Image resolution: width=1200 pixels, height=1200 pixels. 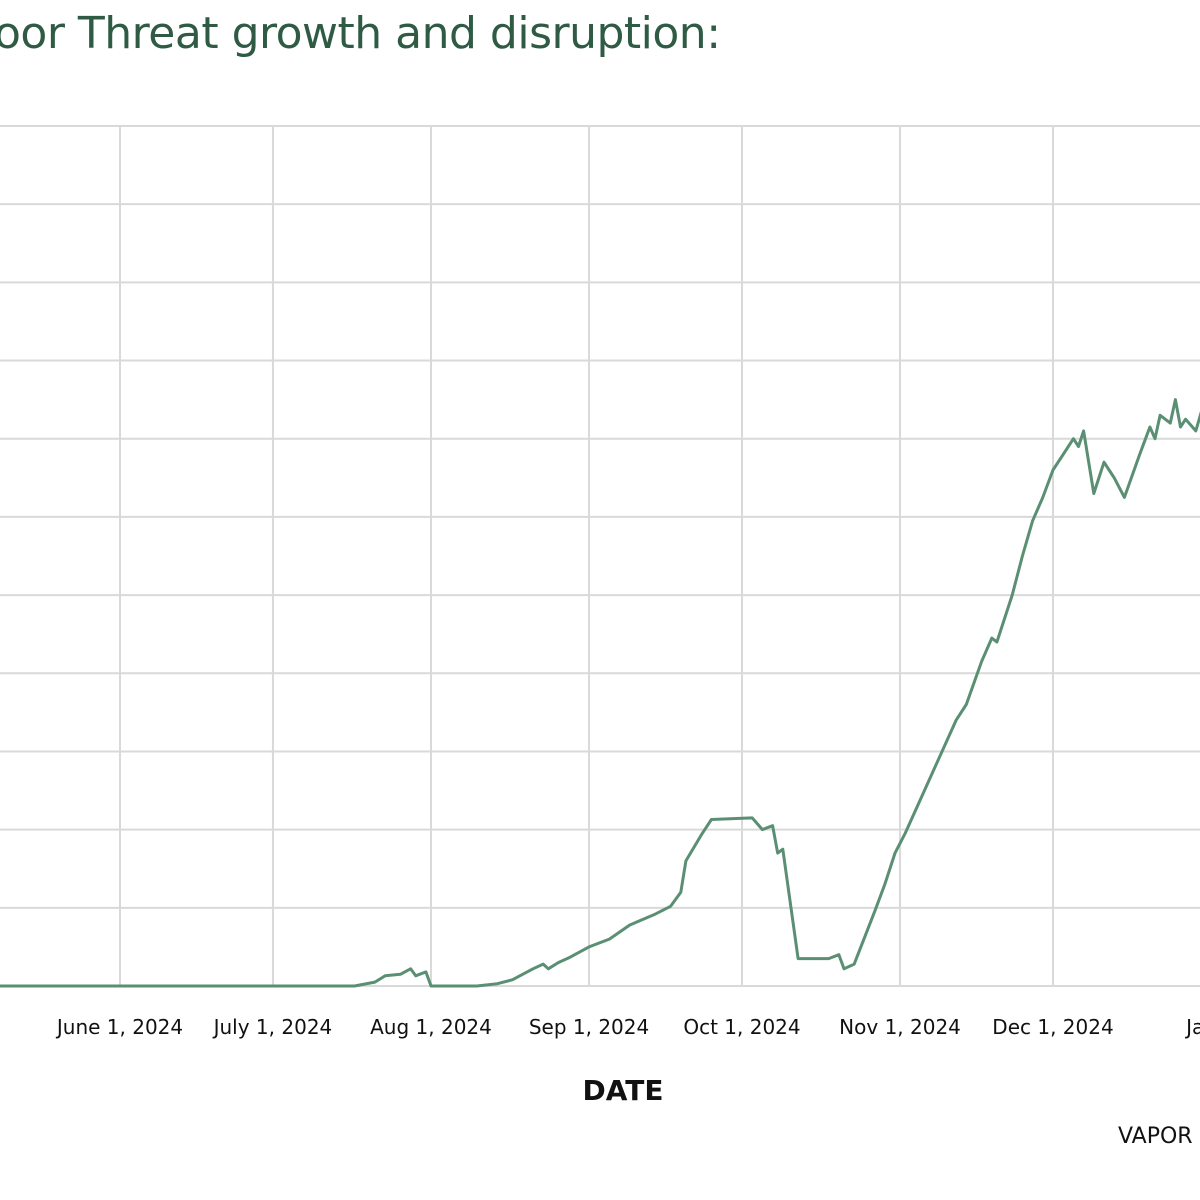 I want to click on x-tick-label: July 1, 2024, so click(x=272, y=1027).